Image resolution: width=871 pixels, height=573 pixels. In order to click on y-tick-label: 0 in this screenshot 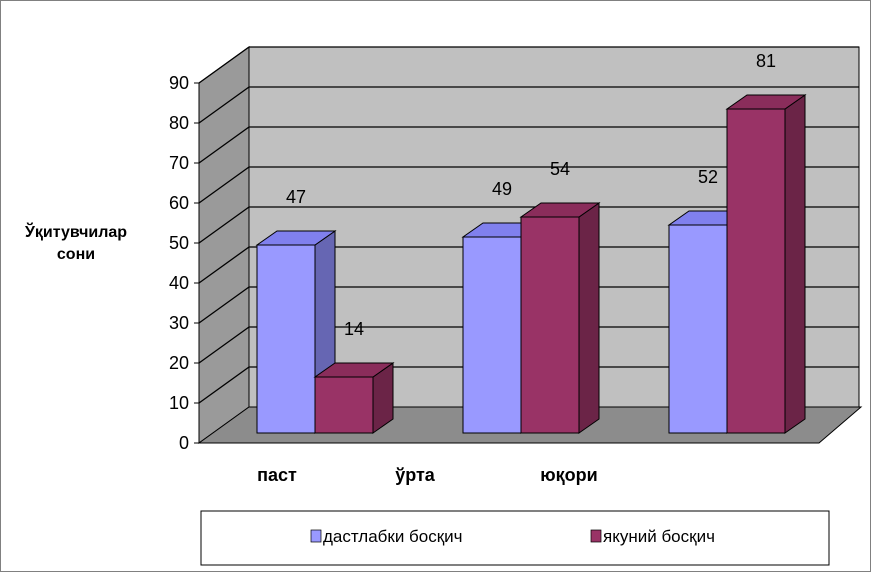, I will do `click(184, 443)`.